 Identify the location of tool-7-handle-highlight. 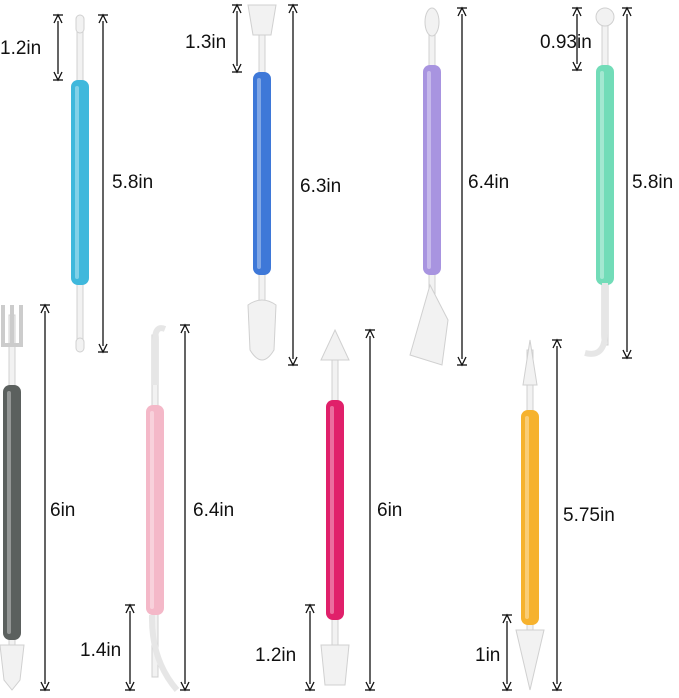
(332, 510).